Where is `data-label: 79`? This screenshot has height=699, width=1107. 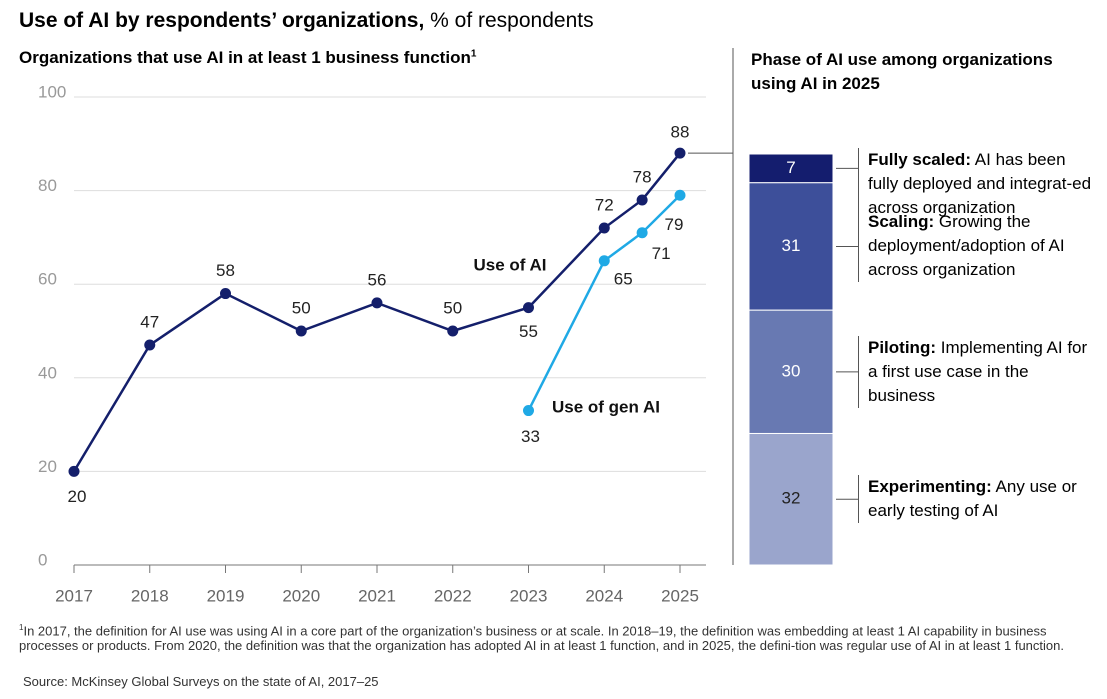
data-label: 79 is located at coordinates (674, 224).